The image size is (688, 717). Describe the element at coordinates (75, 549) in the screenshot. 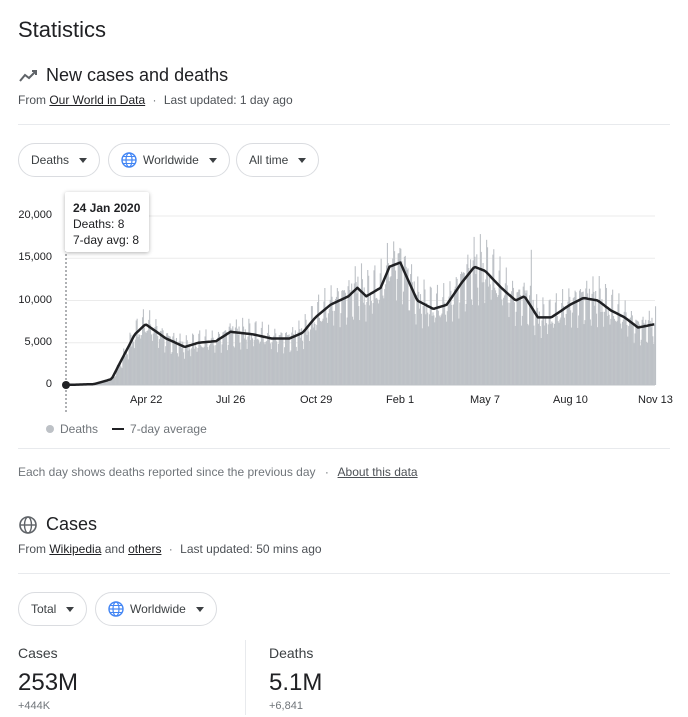

I see `source-link-wikipedia: Wikipedia` at that location.